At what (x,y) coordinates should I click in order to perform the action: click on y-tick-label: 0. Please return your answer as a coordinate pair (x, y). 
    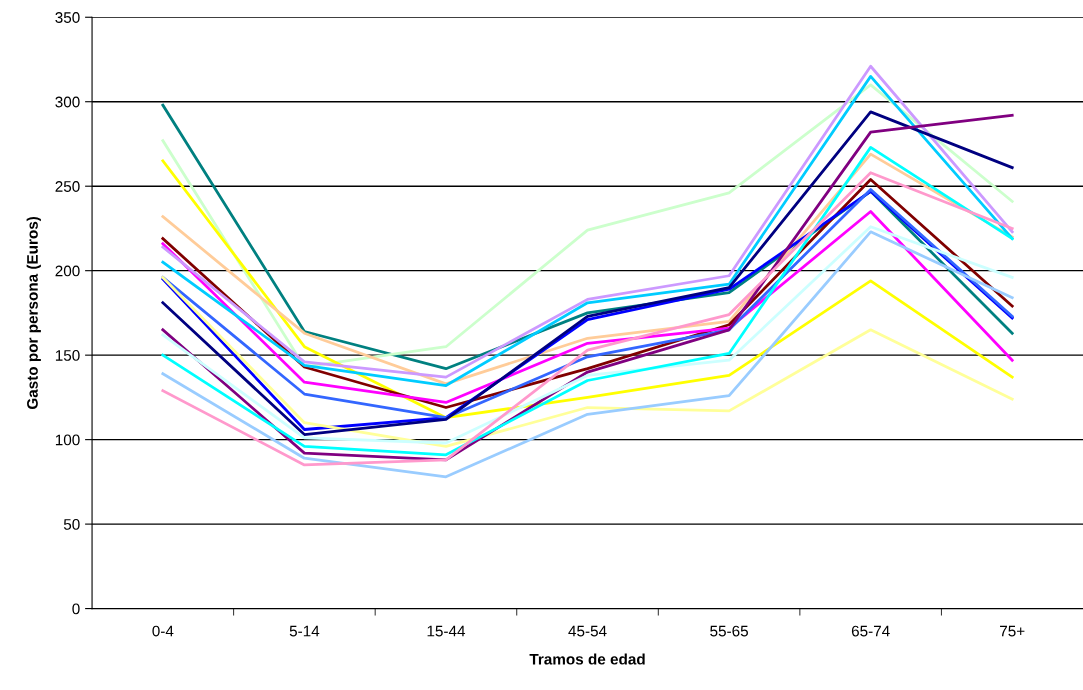
    Looking at the image, I should click on (76, 609).